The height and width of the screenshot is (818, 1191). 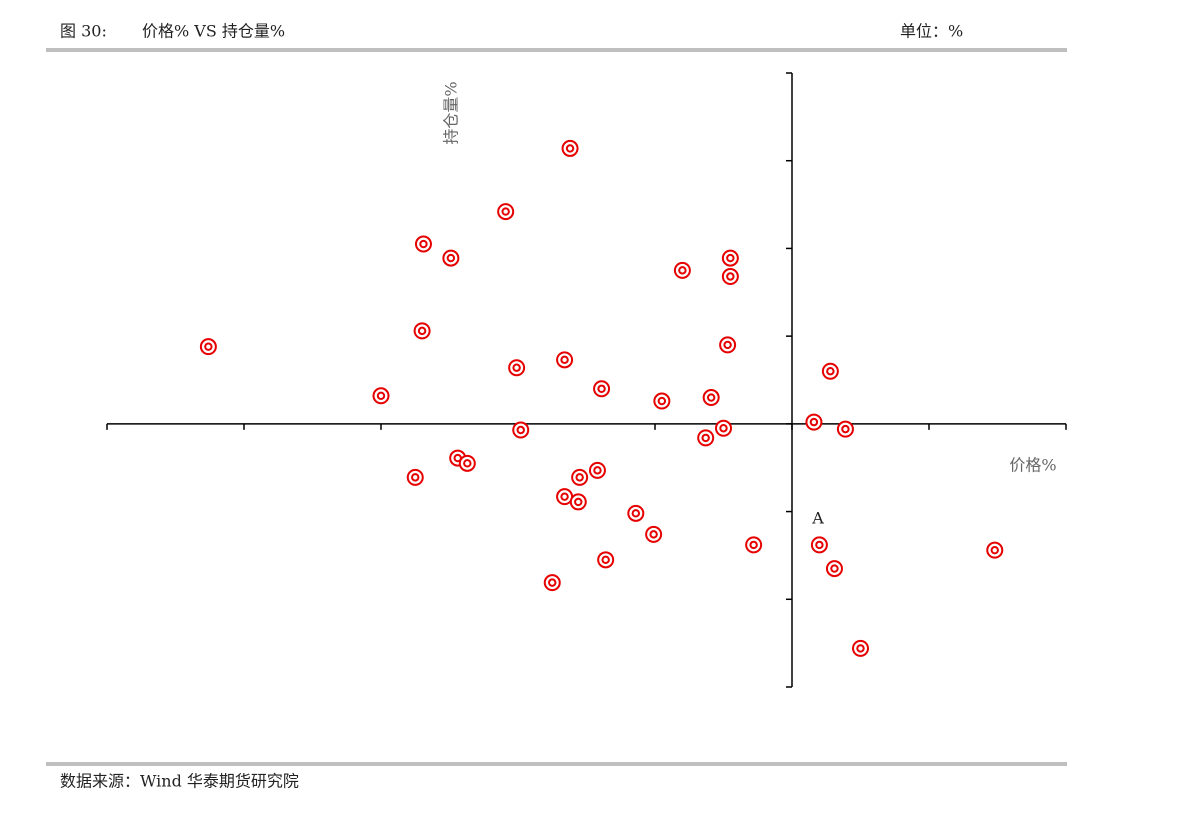 I want to click on annotation: A, so click(x=817, y=518).